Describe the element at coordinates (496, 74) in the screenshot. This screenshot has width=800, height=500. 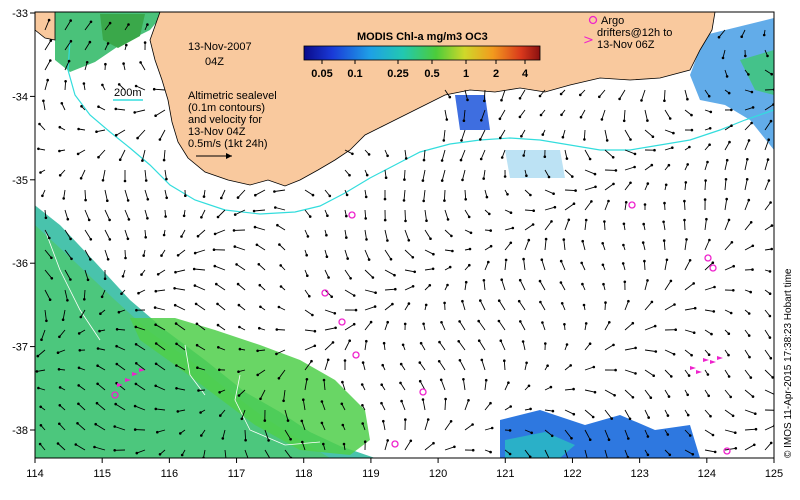
I see `colorbar-tick-label: 2` at that location.